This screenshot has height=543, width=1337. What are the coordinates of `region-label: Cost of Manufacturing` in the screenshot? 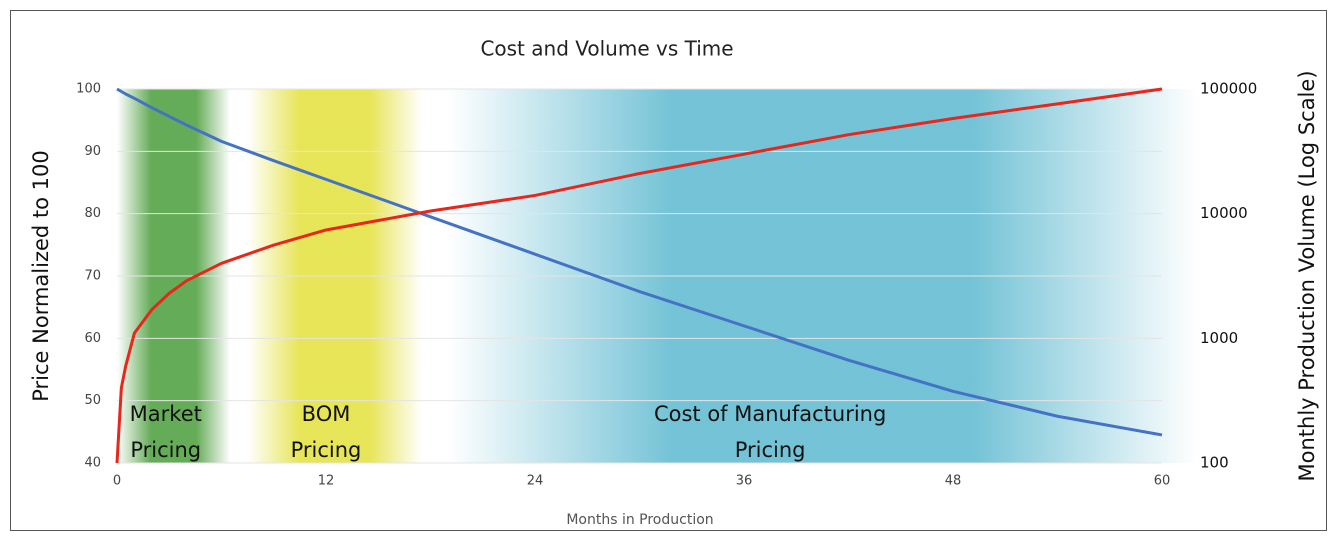 It's located at (770, 414).